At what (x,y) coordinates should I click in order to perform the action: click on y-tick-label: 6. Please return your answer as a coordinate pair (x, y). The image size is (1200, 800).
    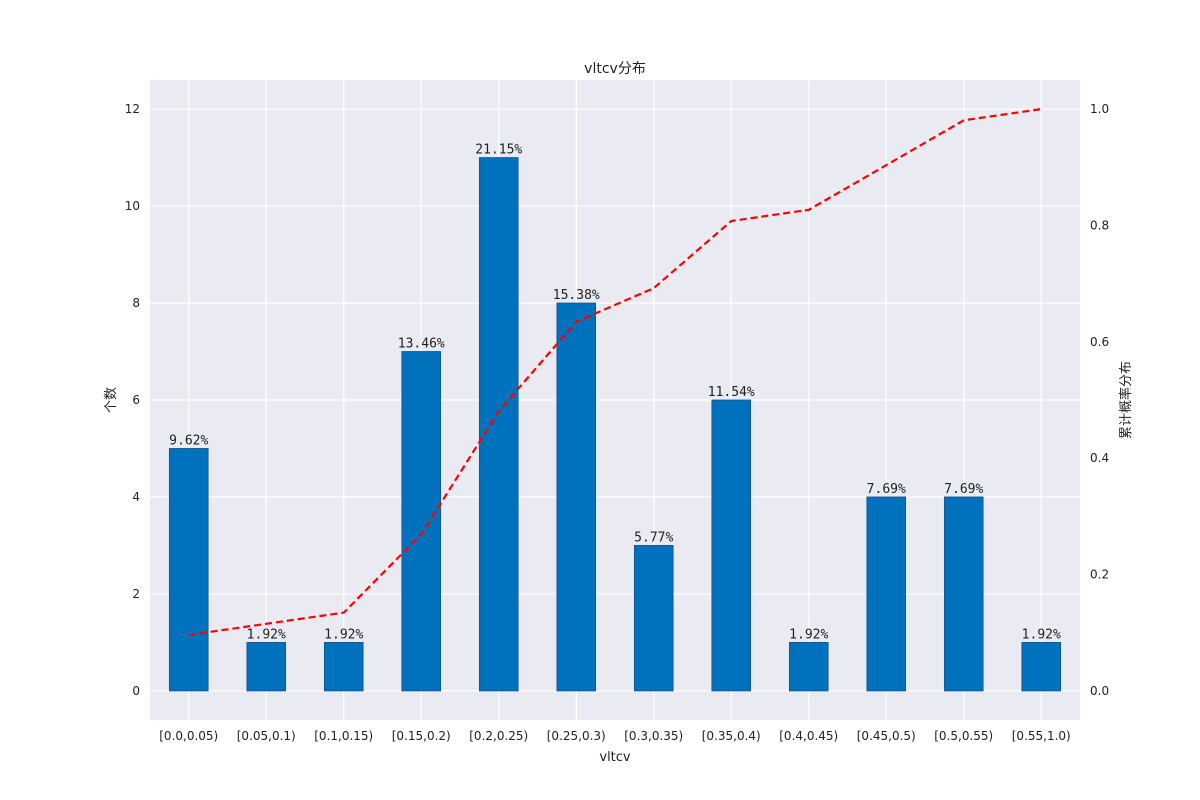
    Looking at the image, I should click on (136, 400).